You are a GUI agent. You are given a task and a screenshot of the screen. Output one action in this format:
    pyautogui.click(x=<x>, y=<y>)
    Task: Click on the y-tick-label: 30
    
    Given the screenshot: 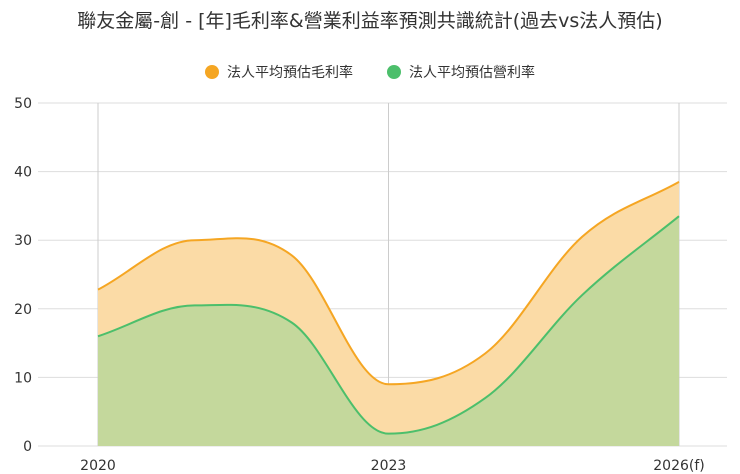 What is the action you would take?
    pyautogui.click(x=23, y=241)
    